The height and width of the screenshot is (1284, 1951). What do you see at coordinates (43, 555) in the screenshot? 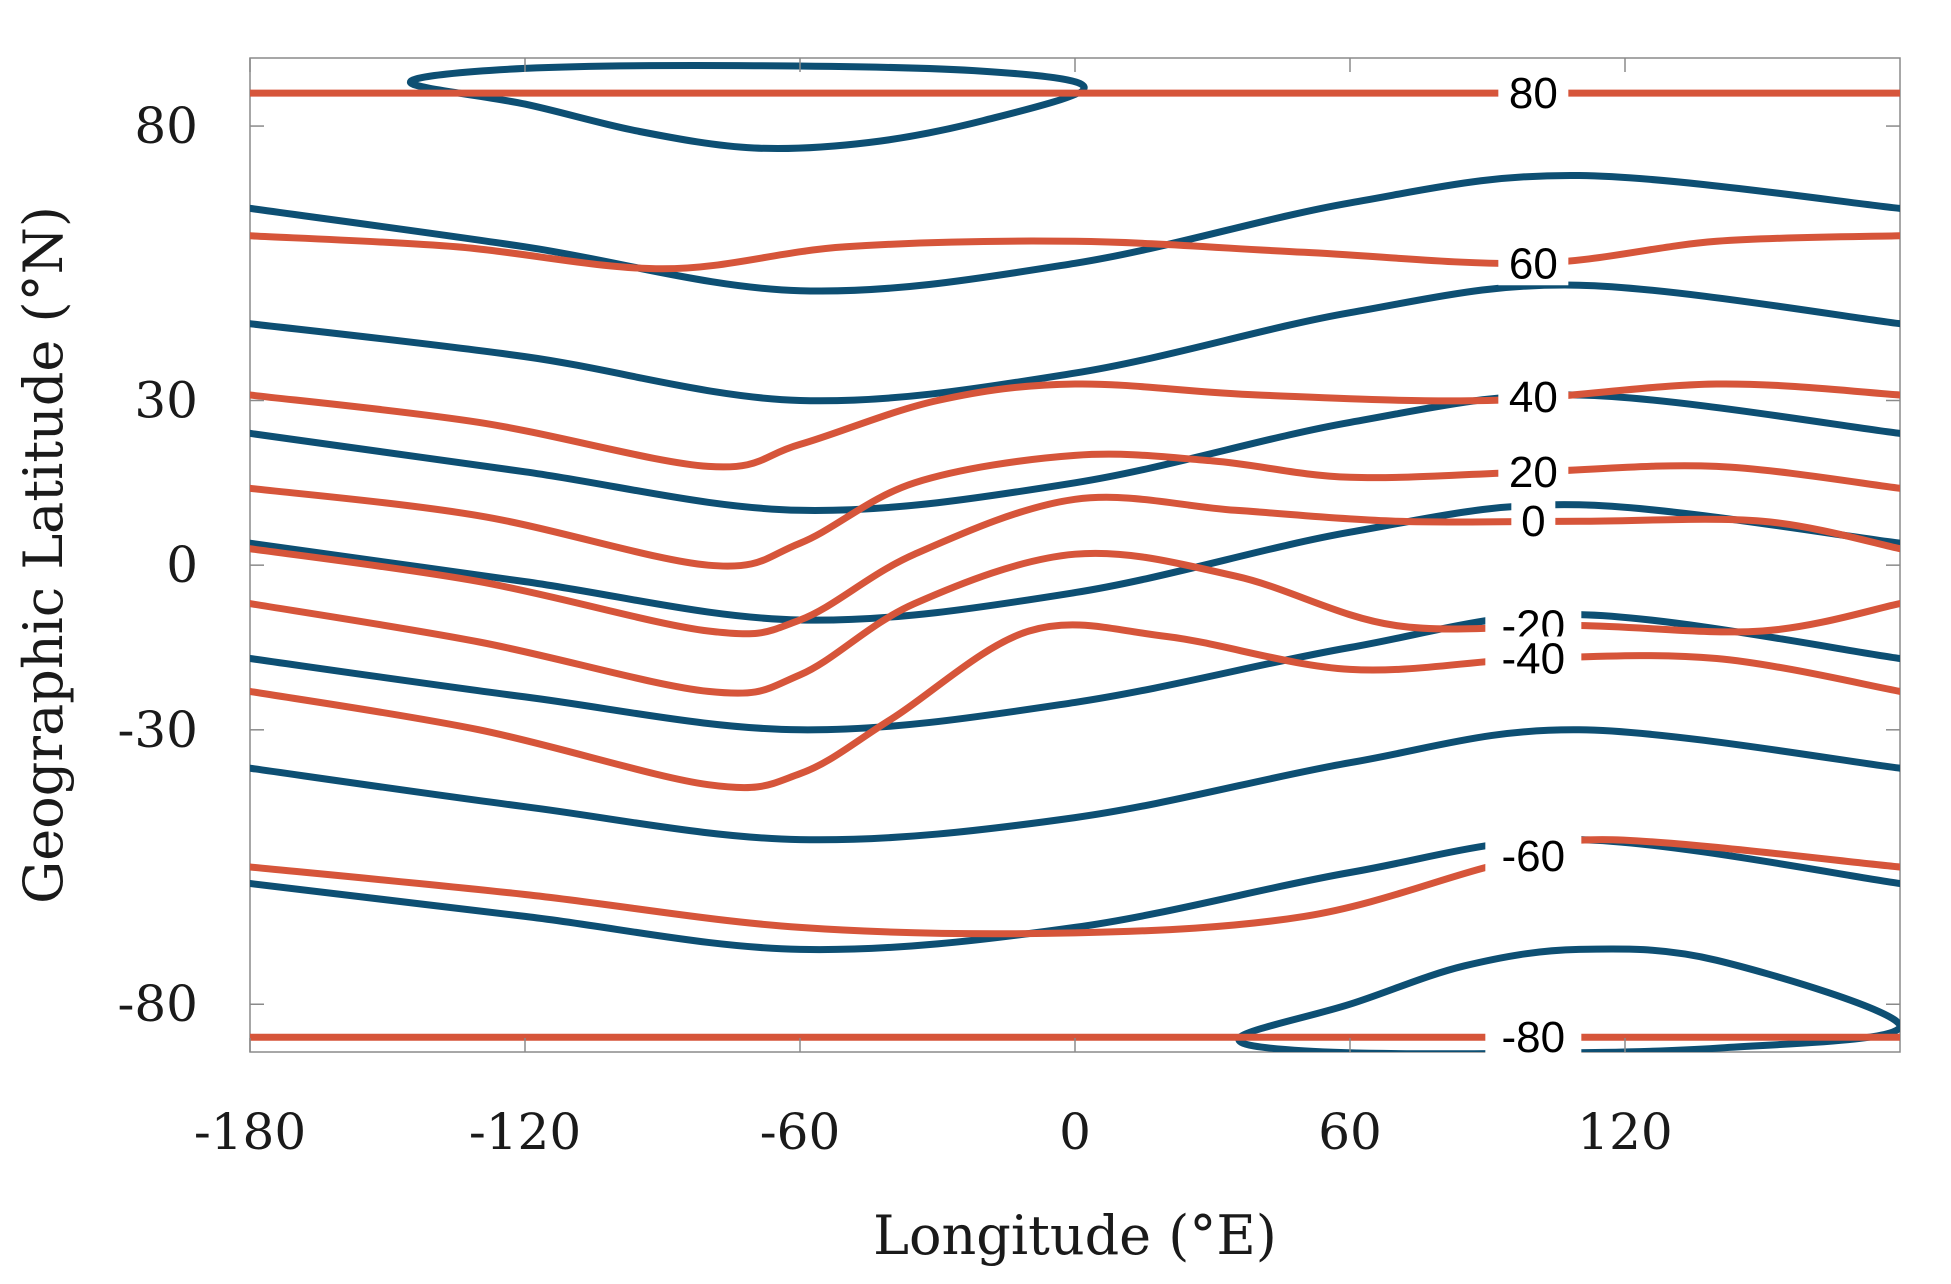
I see `y-axis-label: Geographic Latitude (°N)` at bounding box center [43, 555].